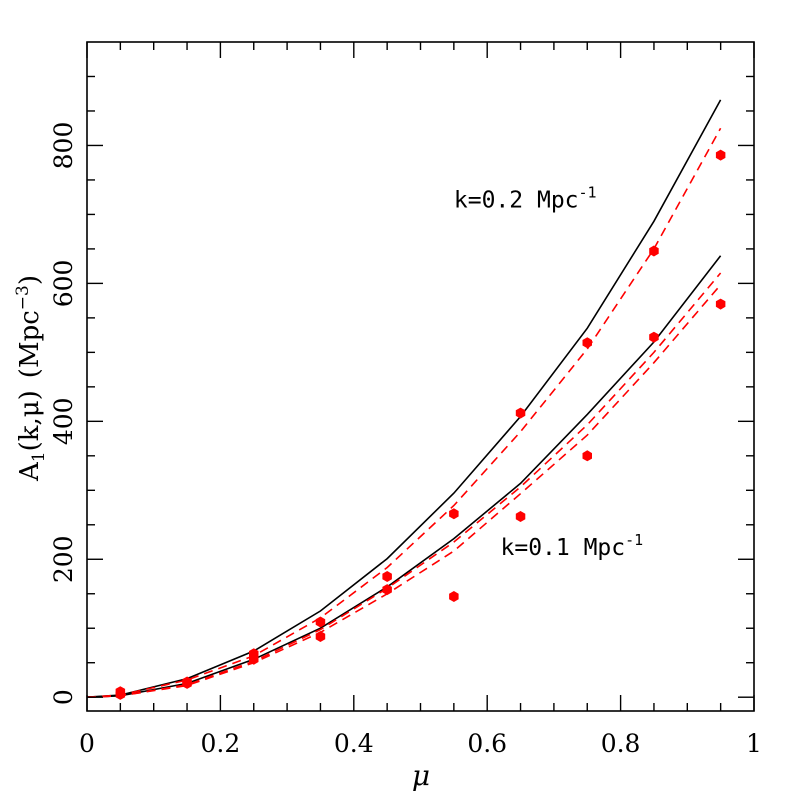  Describe the element at coordinates (516, 201) in the screenshot. I see `annotation-k02-text: k=0.2 Mpc` at that location.